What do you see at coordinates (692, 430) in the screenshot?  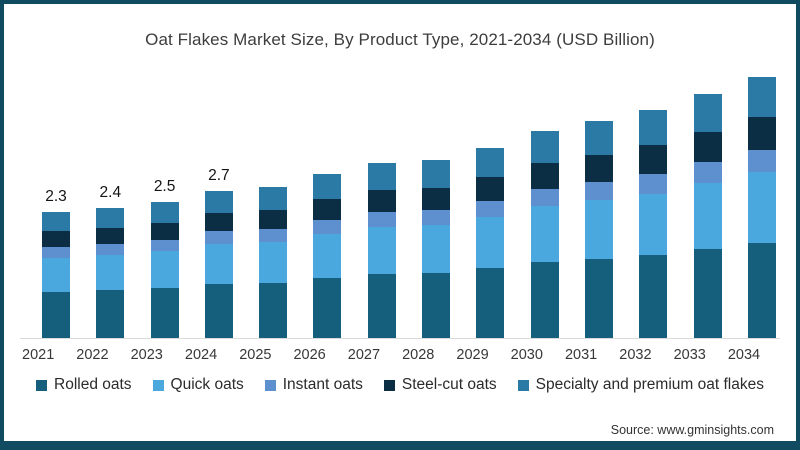 I see `source-attribution: Source: www.gminsights.com` at bounding box center [692, 430].